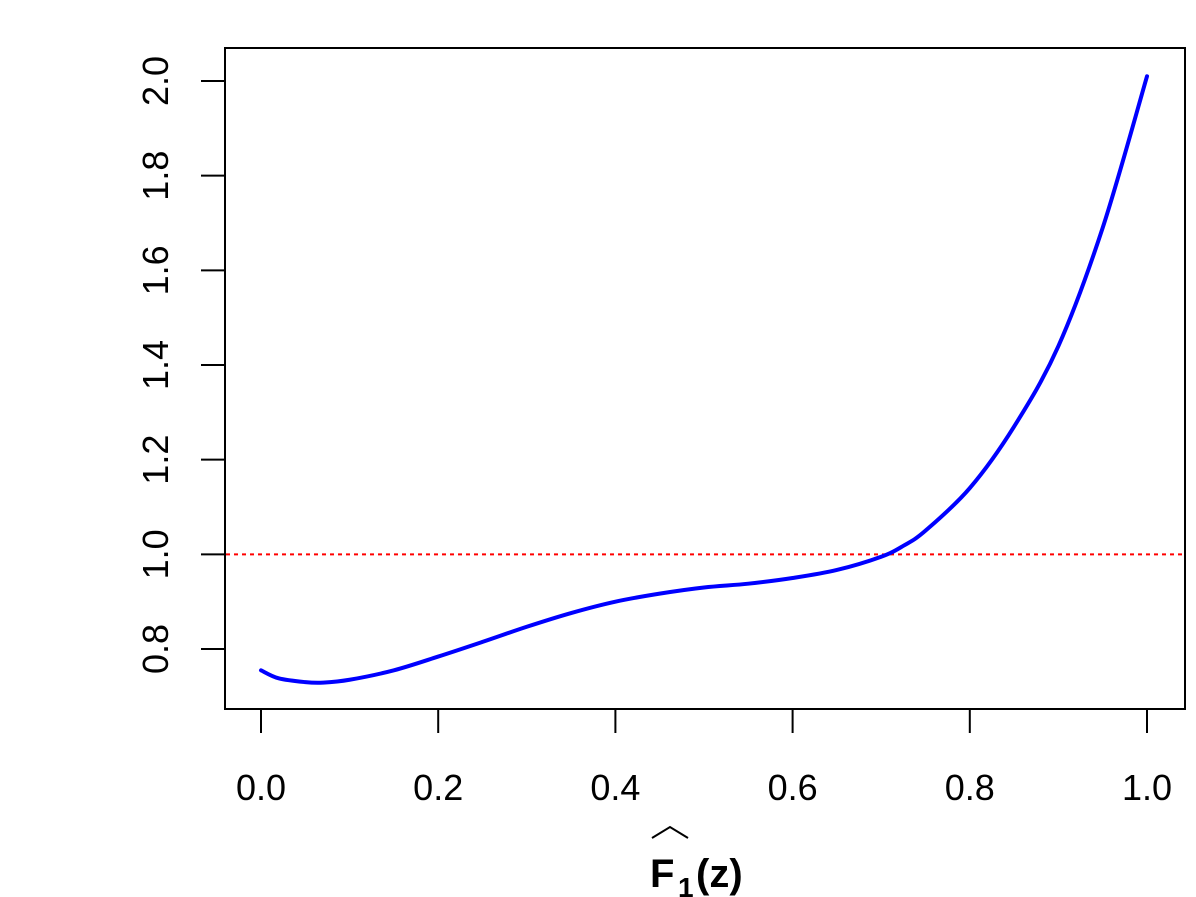  What do you see at coordinates (970, 787) in the screenshot?
I see `x-tick-label: 0.8` at bounding box center [970, 787].